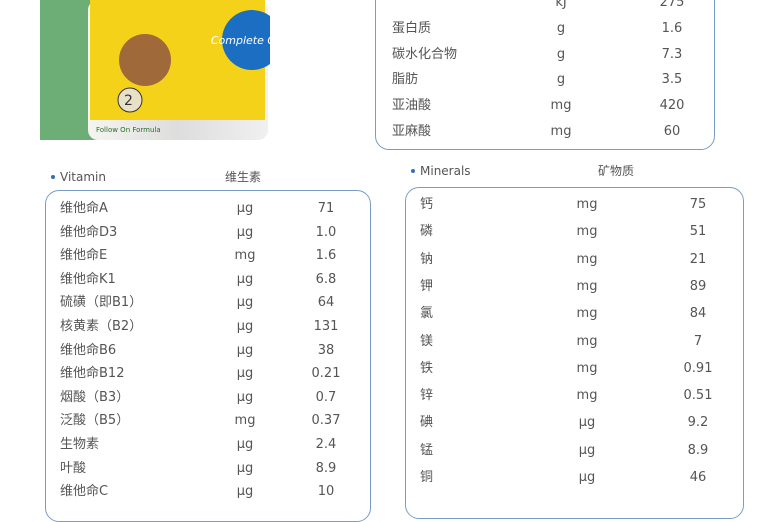 Image resolution: width=768 pixels, height=522 pixels. Describe the element at coordinates (412, 106) in the screenshot. I see `table-cell: 亚油酸` at that location.